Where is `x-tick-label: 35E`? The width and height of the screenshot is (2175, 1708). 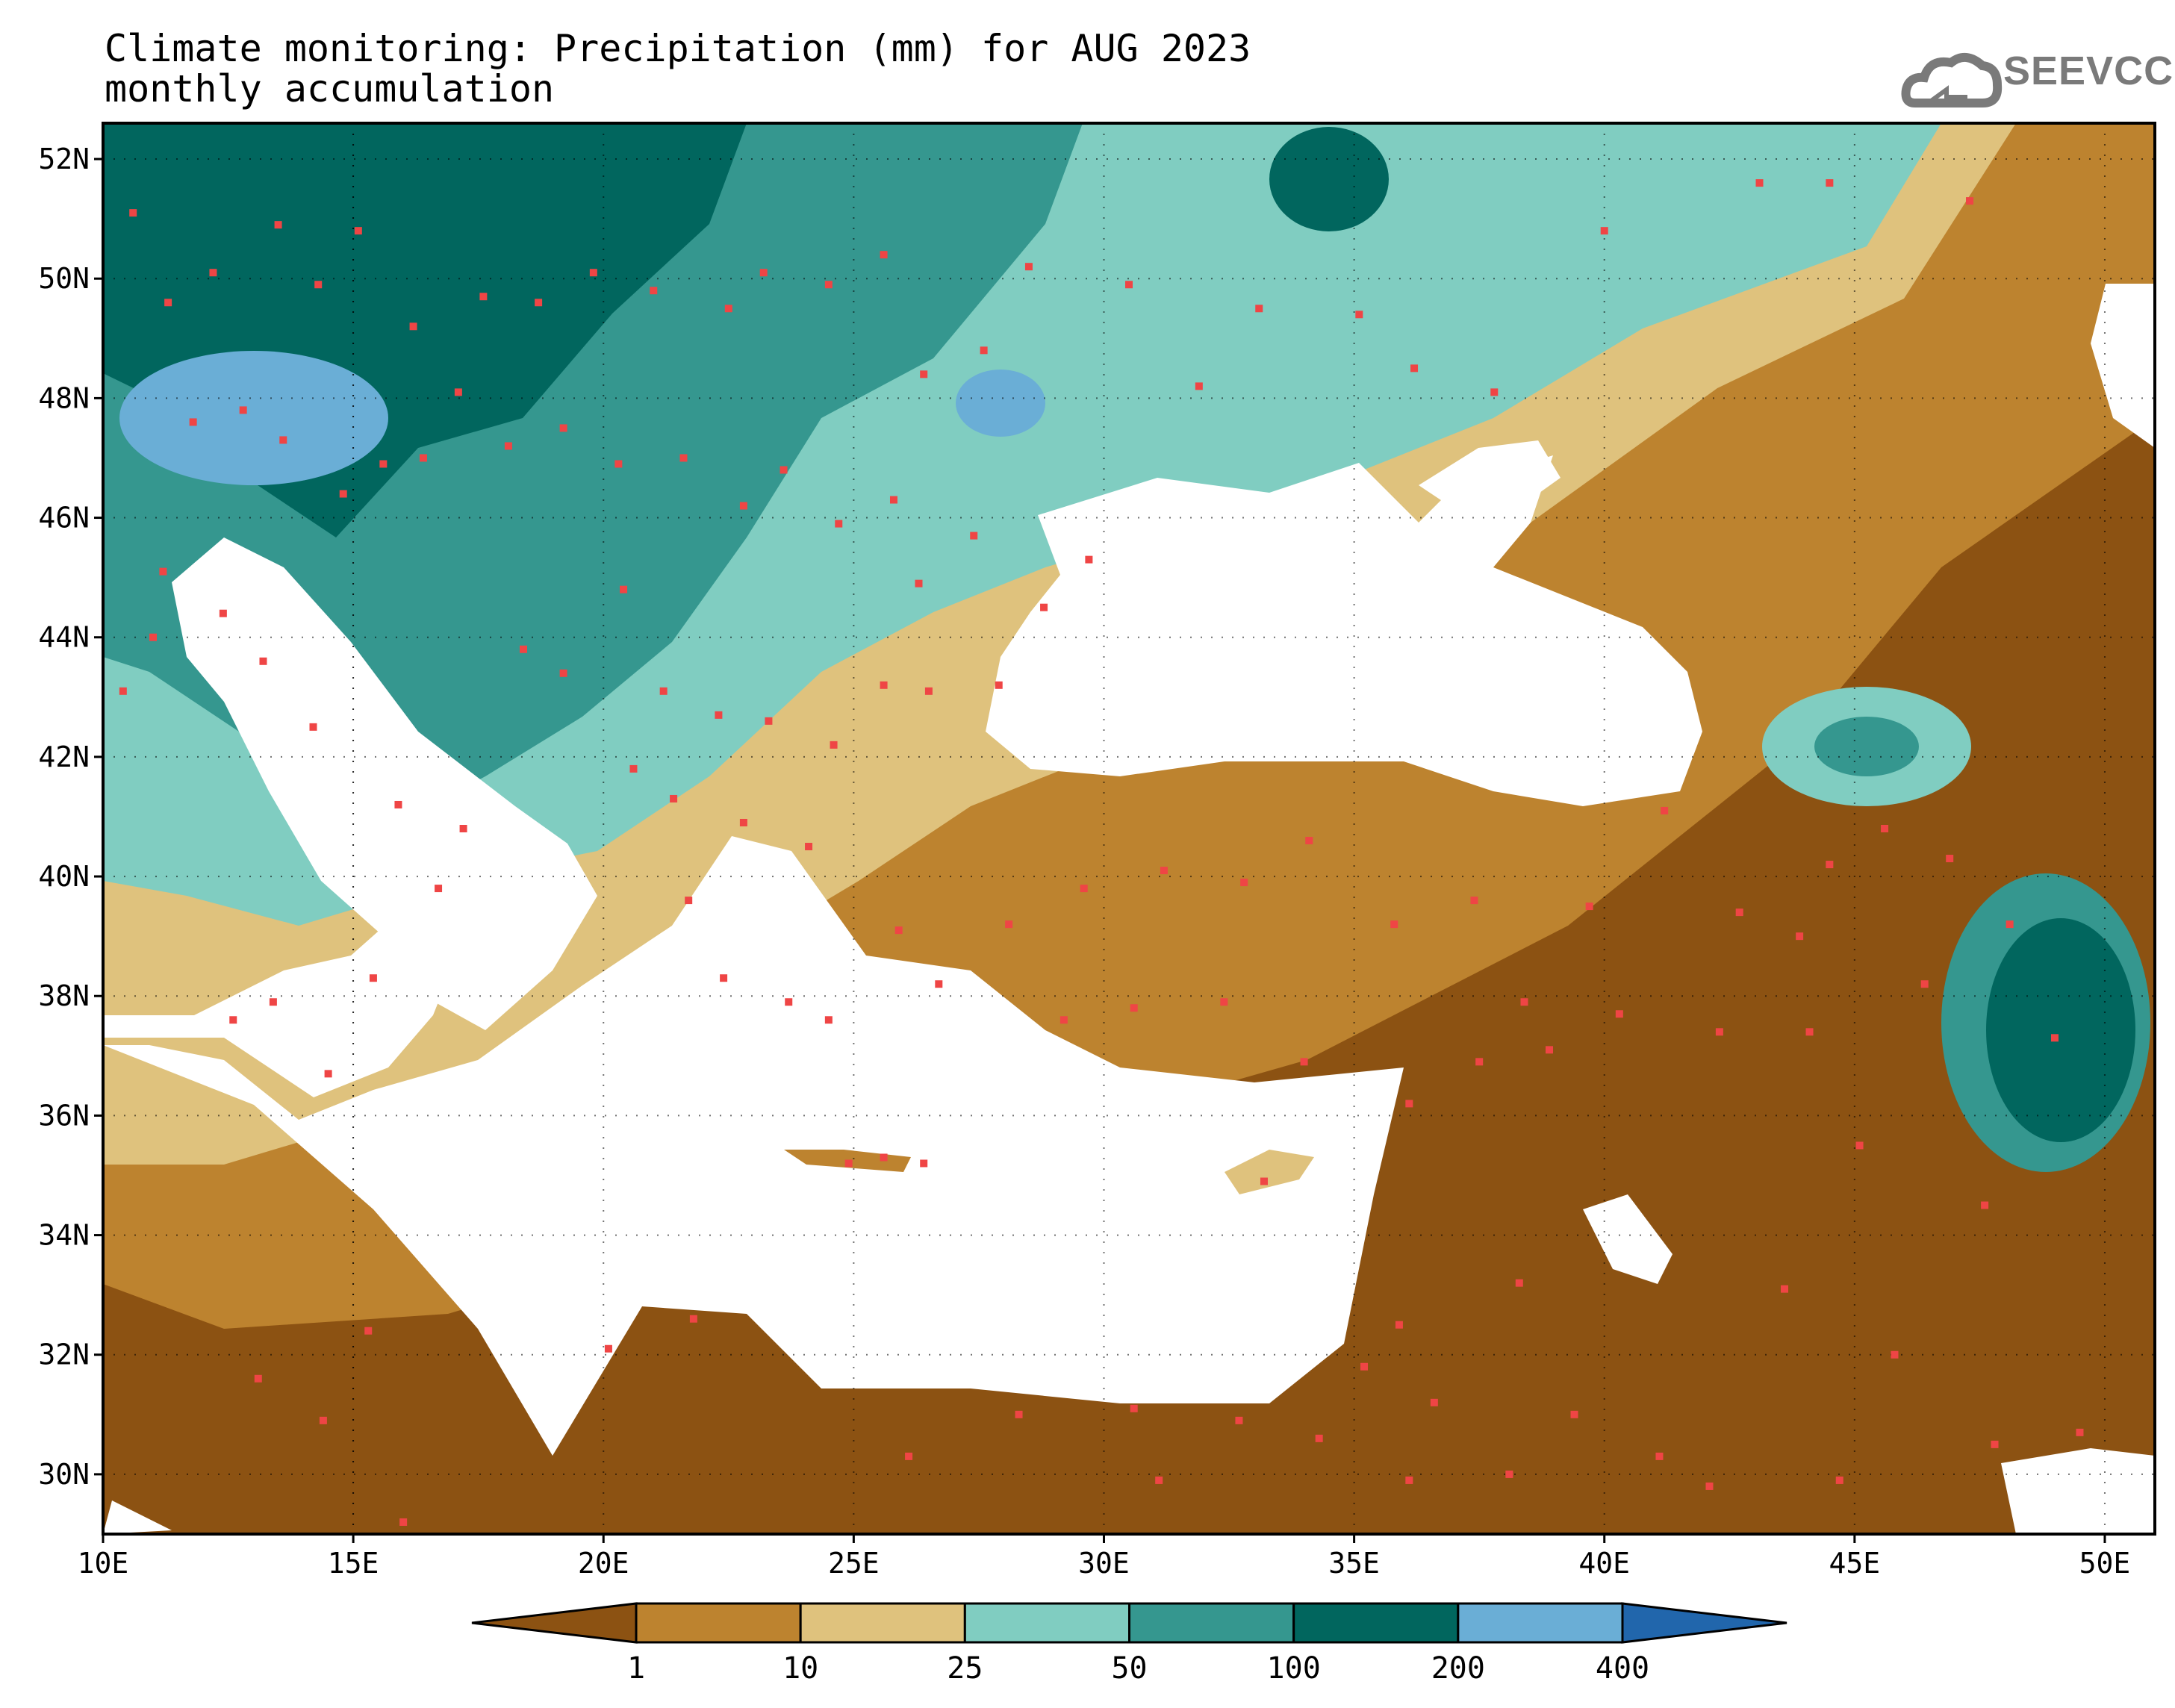
x-tick-label: 35E is located at coordinates (1354, 1563).